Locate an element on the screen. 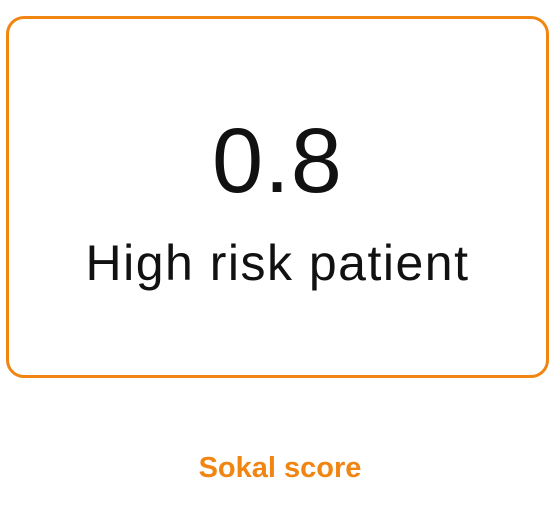 This screenshot has height=518, width=560. risk-label: High risk patient is located at coordinates (277, 263).